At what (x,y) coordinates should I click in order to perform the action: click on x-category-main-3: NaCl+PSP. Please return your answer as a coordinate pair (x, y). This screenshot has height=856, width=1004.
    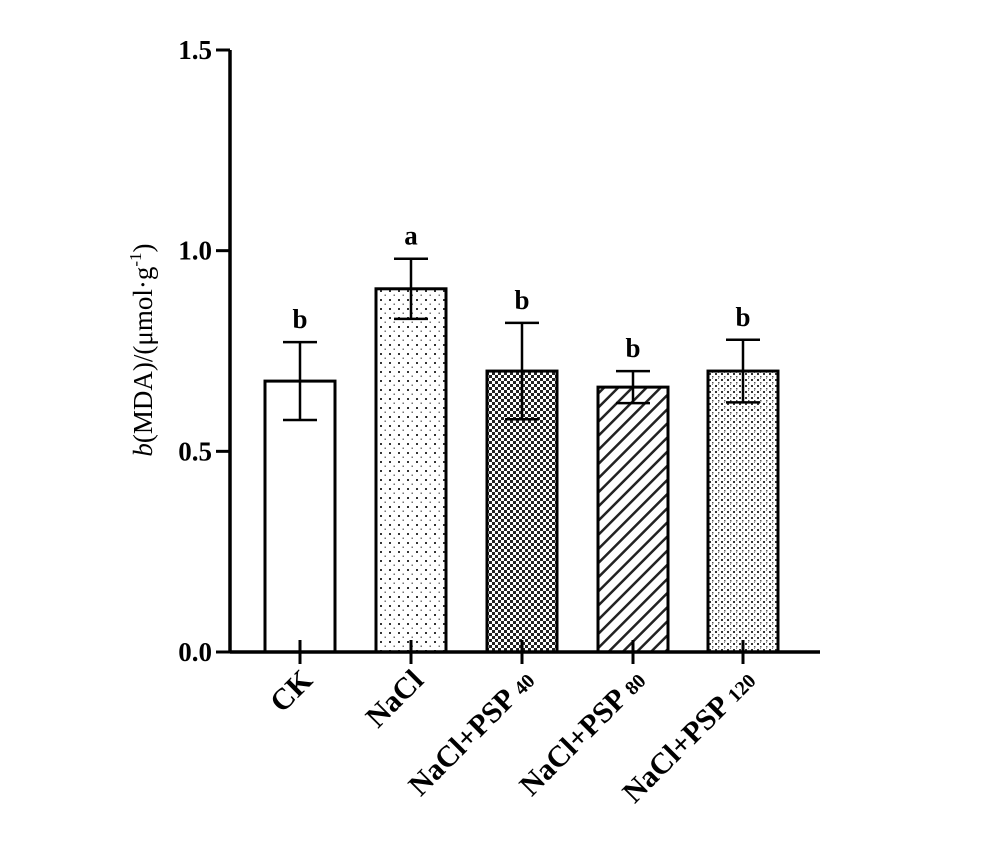
    Looking at the image, I should click on (573, 742).